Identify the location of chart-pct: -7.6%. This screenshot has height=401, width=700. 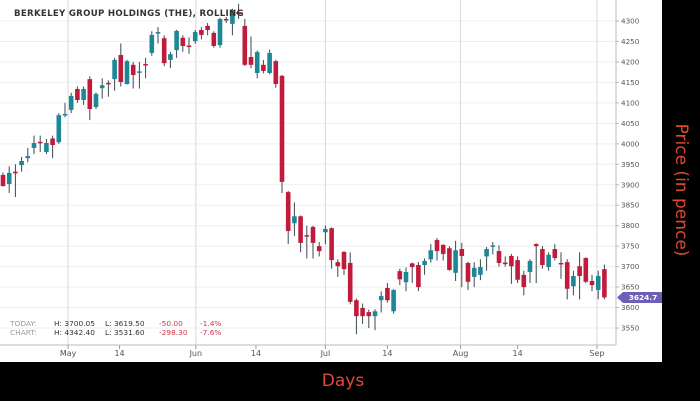
(211, 332).